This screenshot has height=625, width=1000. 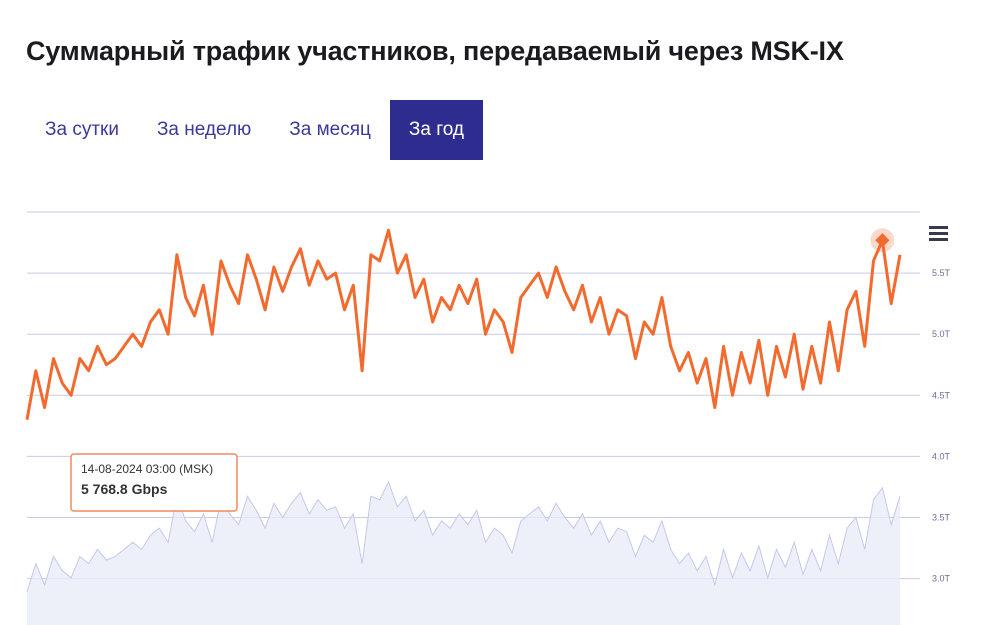 What do you see at coordinates (941, 456) in the screenshot?
I see `y-tick-label: 4.0T` at bounding box center [941, 456].